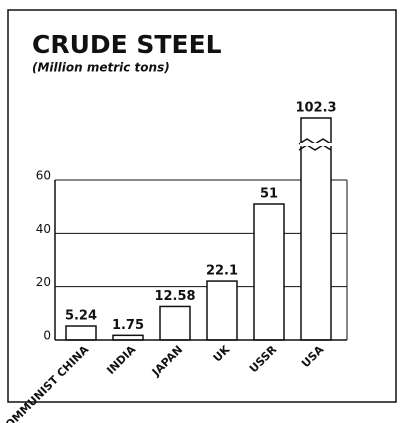 Image resolution: width=402 pixels, height=423 pixels. I want to click on value-label: 22.1, so click(222, 271).